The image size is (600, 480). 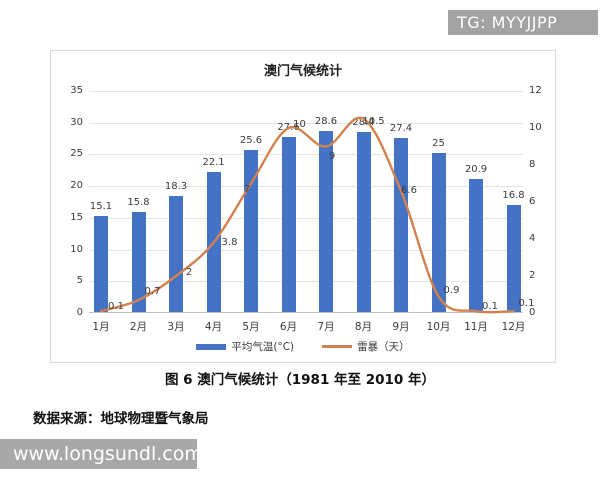 I want to click on legend-item-thunderstorm: 雷暴（天）, so click(x=366, y=346).